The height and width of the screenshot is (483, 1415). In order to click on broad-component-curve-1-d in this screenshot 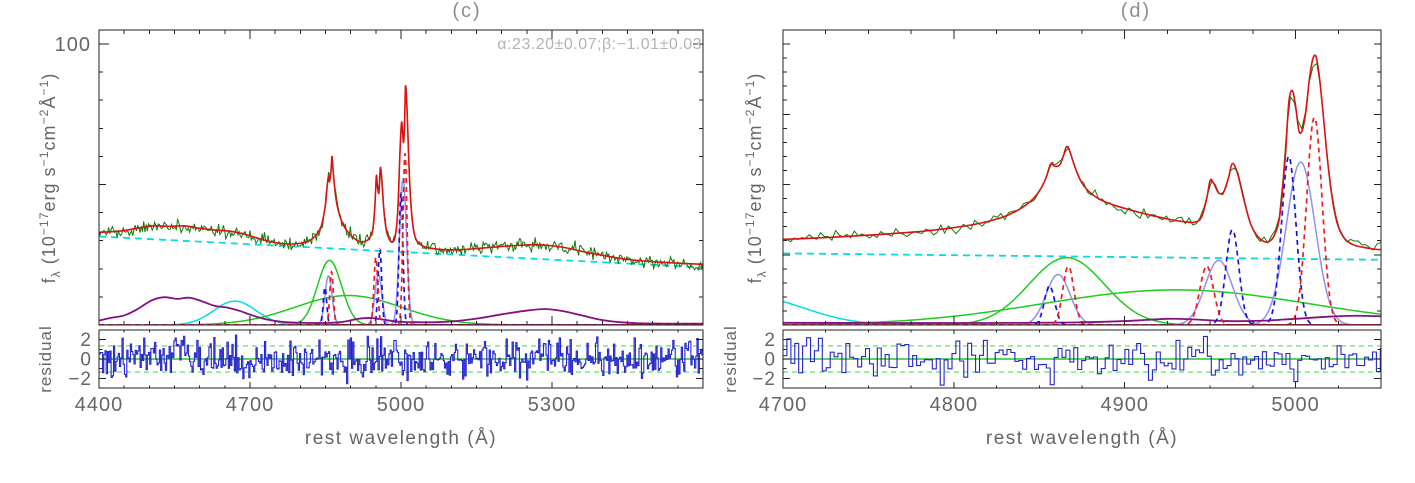, I will do `click(1082, 307)`.